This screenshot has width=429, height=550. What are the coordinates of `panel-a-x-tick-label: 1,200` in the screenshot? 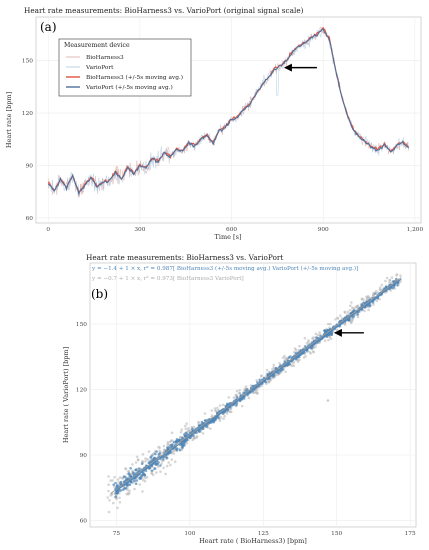 It's located at (415, 230).